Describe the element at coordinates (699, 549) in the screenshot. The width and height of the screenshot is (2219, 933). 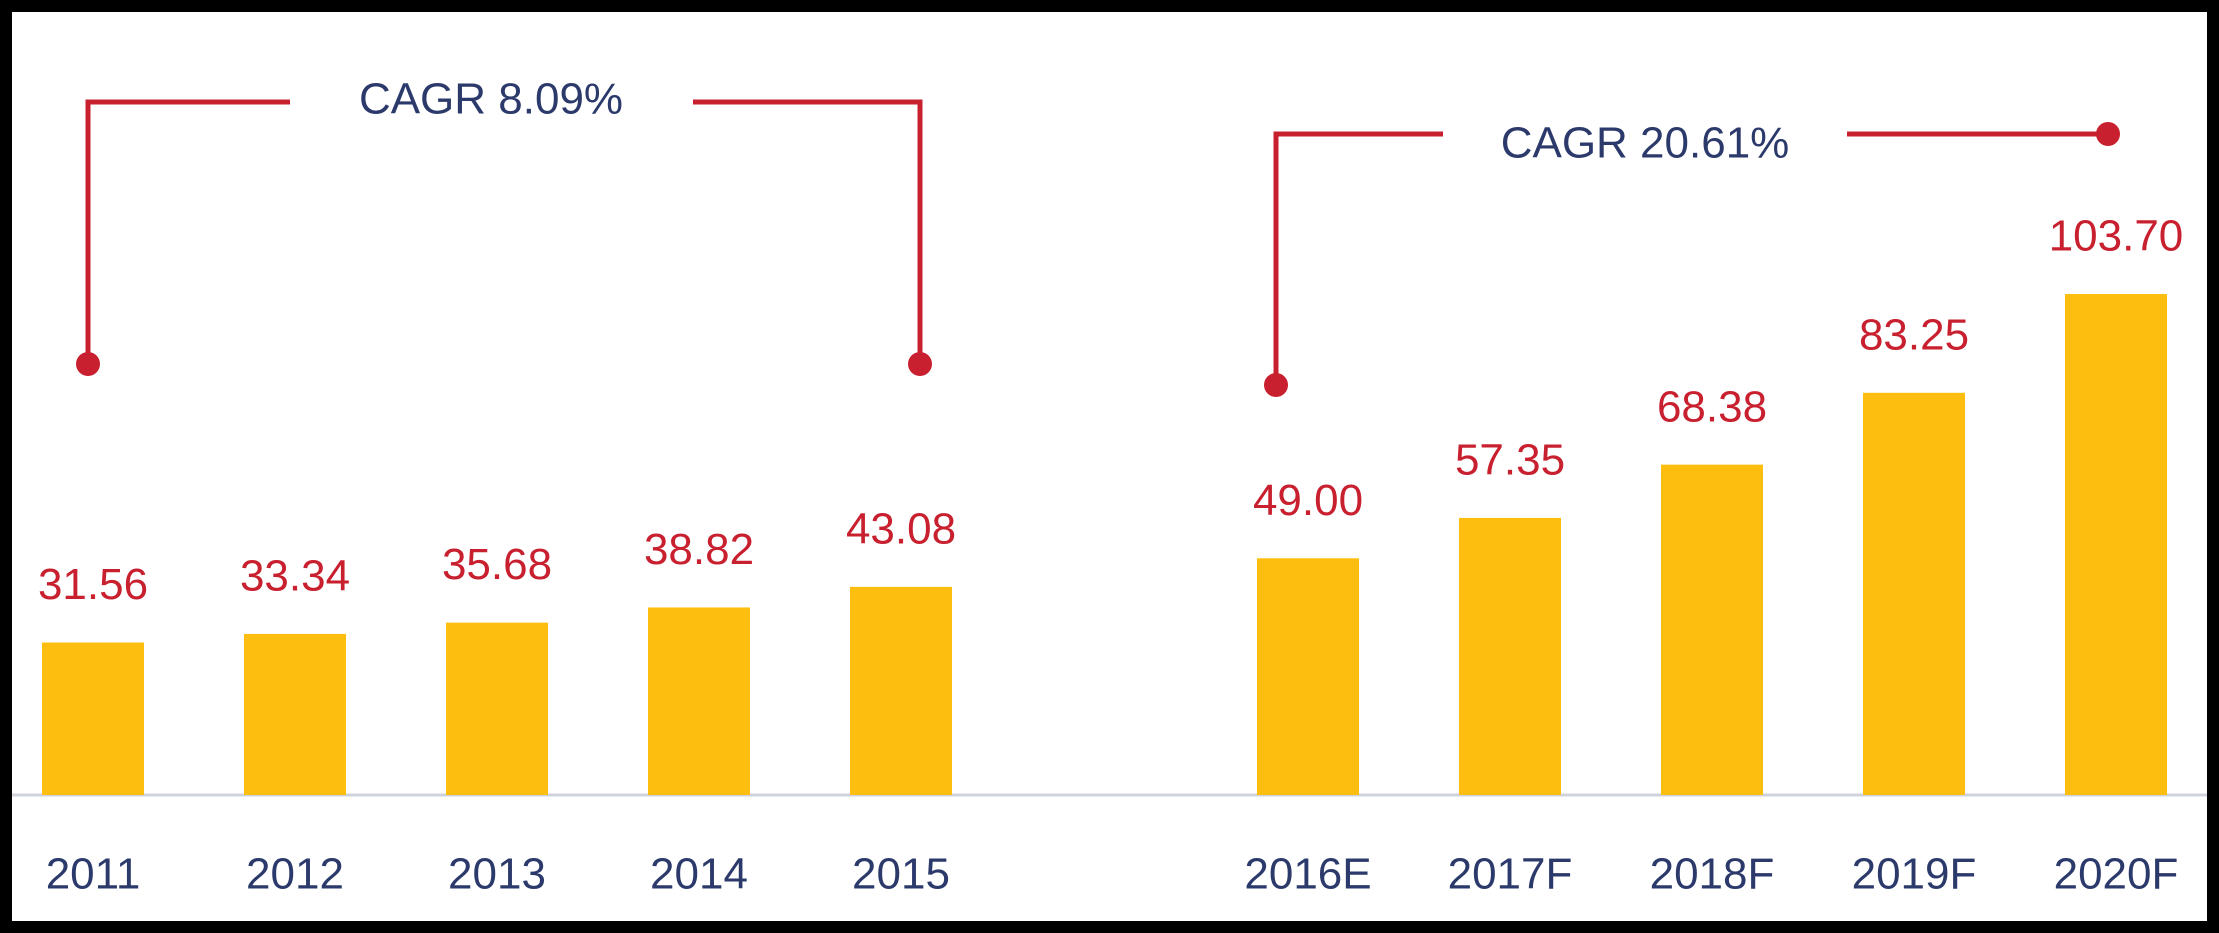
I see `value-label: 38.82` at that location.